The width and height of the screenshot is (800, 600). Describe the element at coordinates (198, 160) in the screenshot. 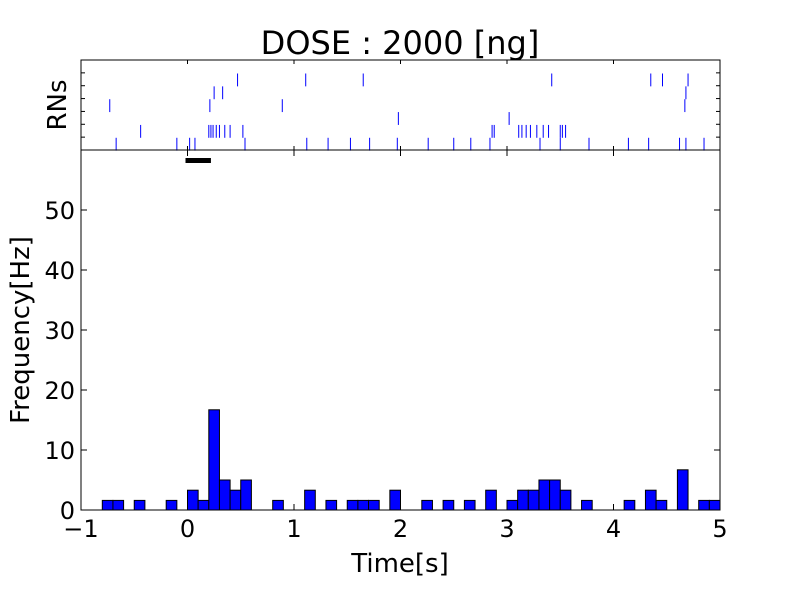

I see `stimulus-bar` at that location.